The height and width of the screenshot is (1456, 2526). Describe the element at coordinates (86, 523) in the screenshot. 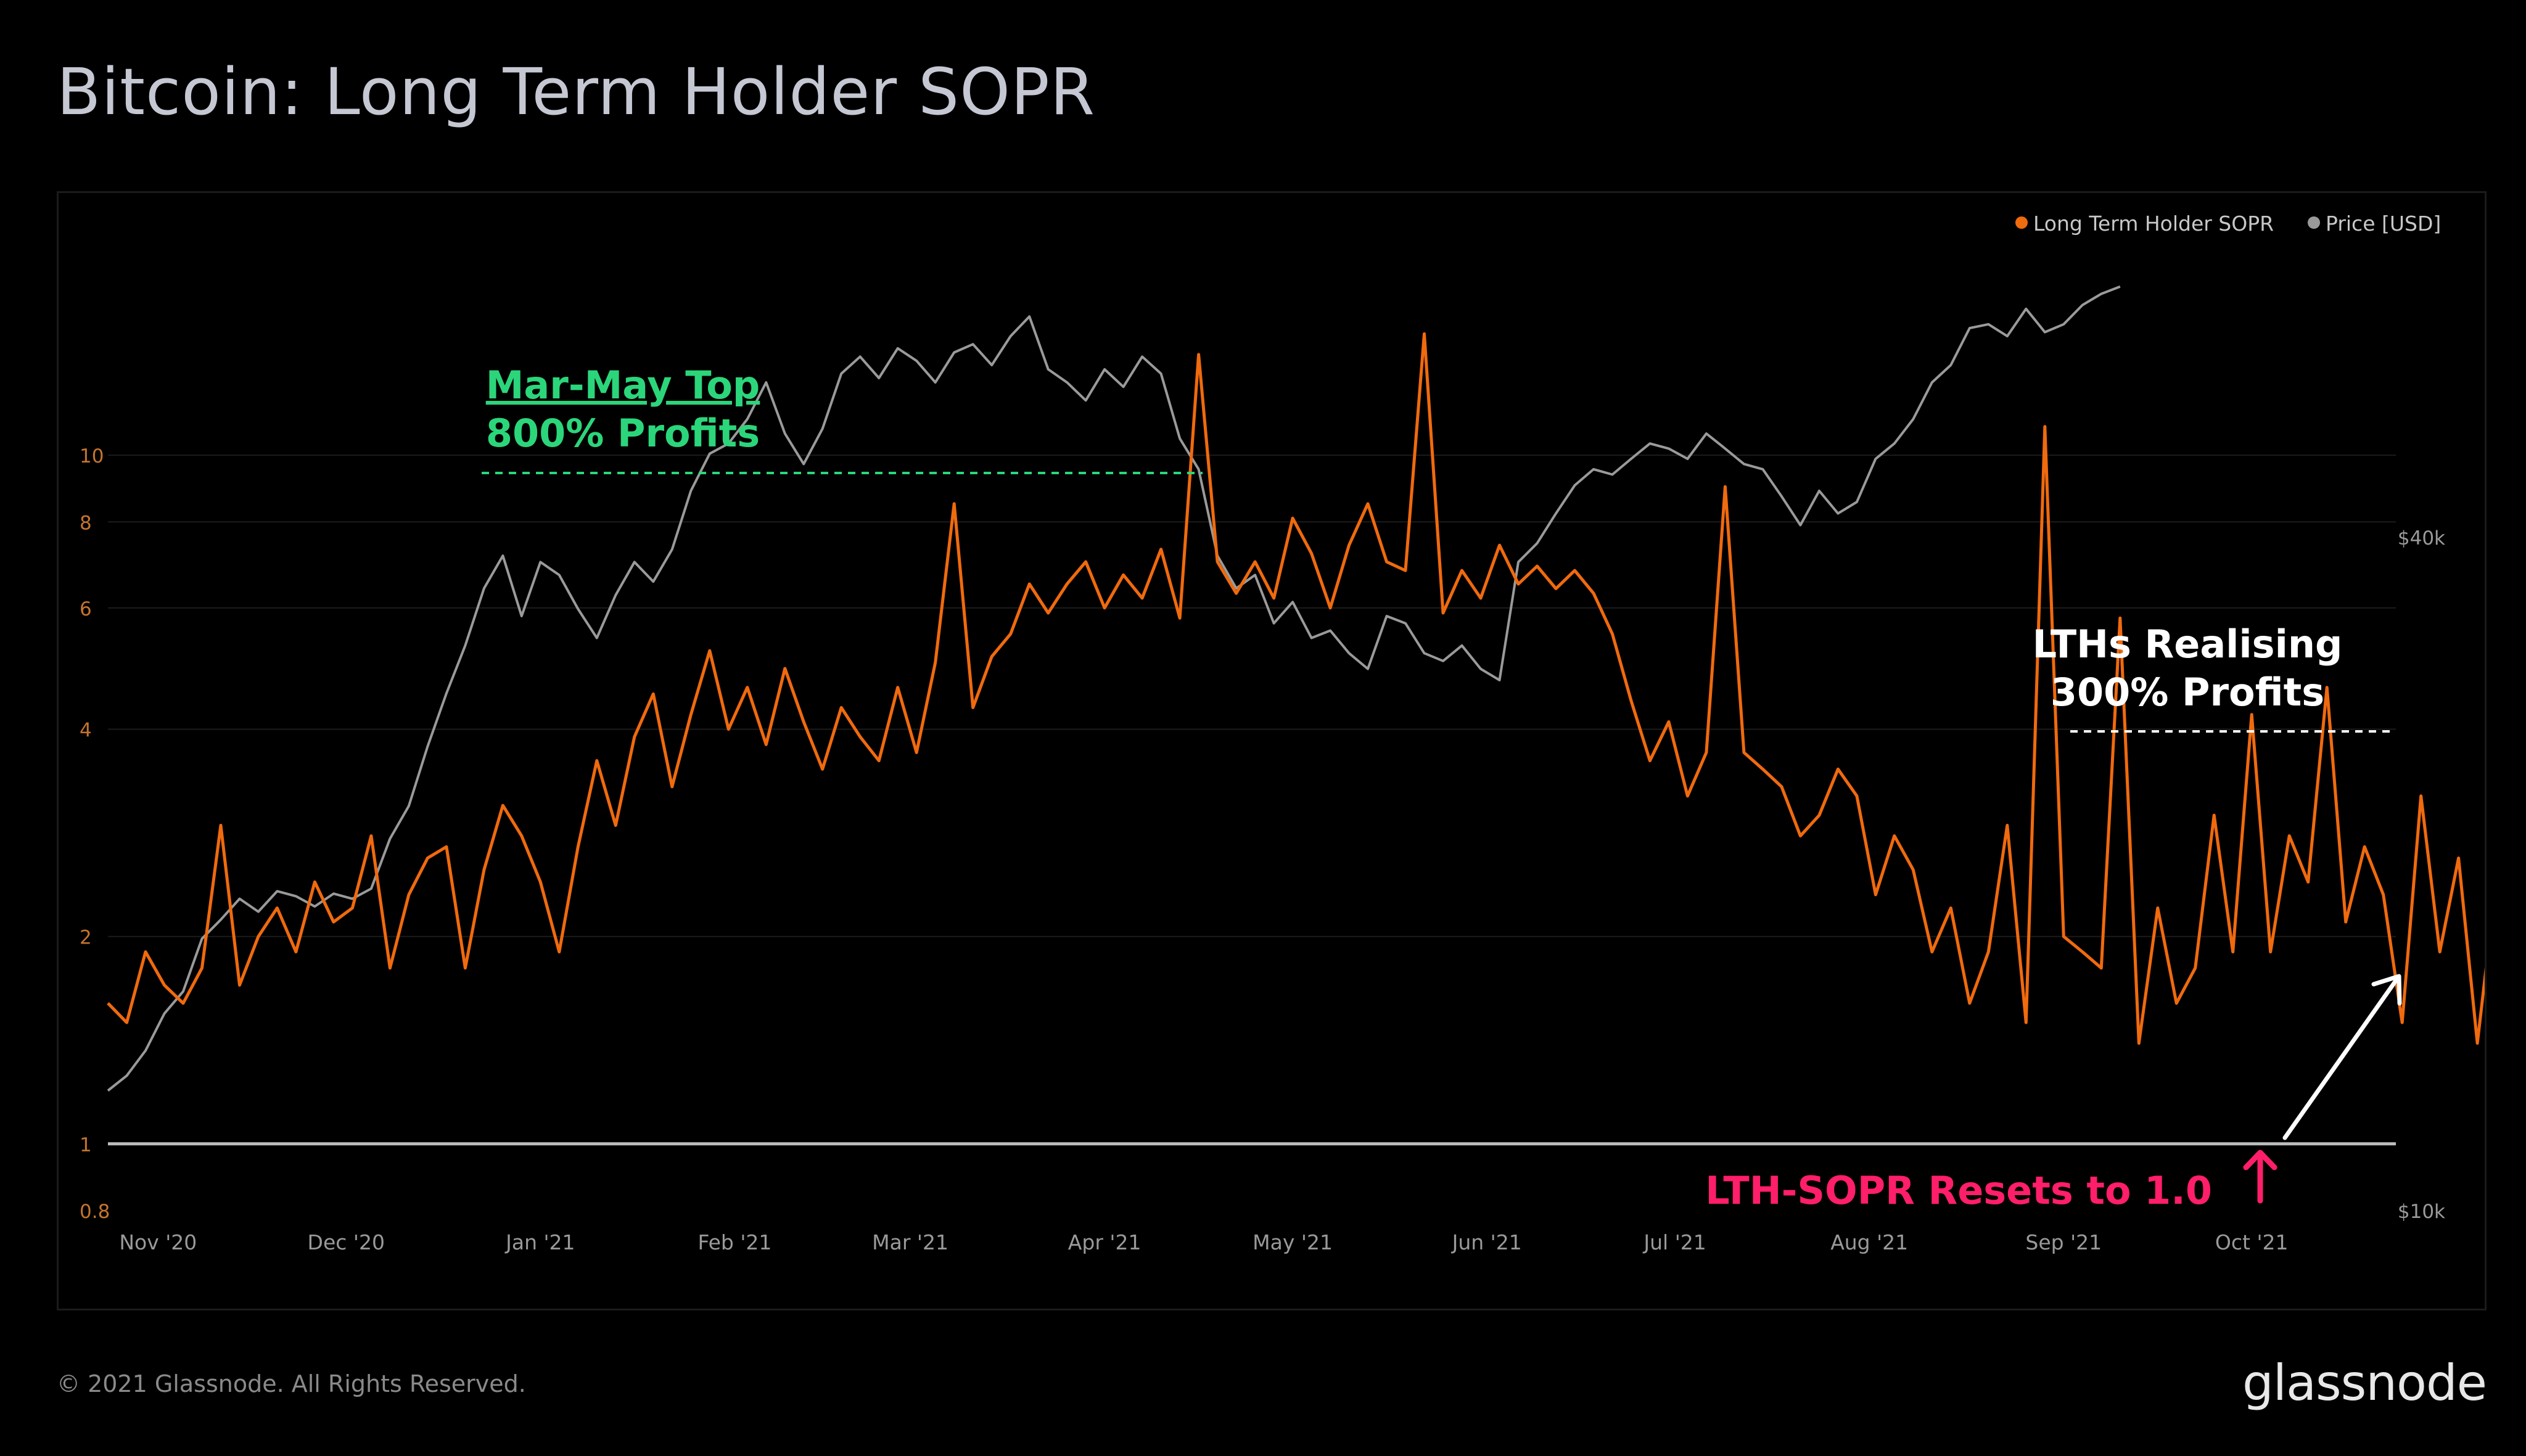

I see `y-left-tick-label: 8` at that location.